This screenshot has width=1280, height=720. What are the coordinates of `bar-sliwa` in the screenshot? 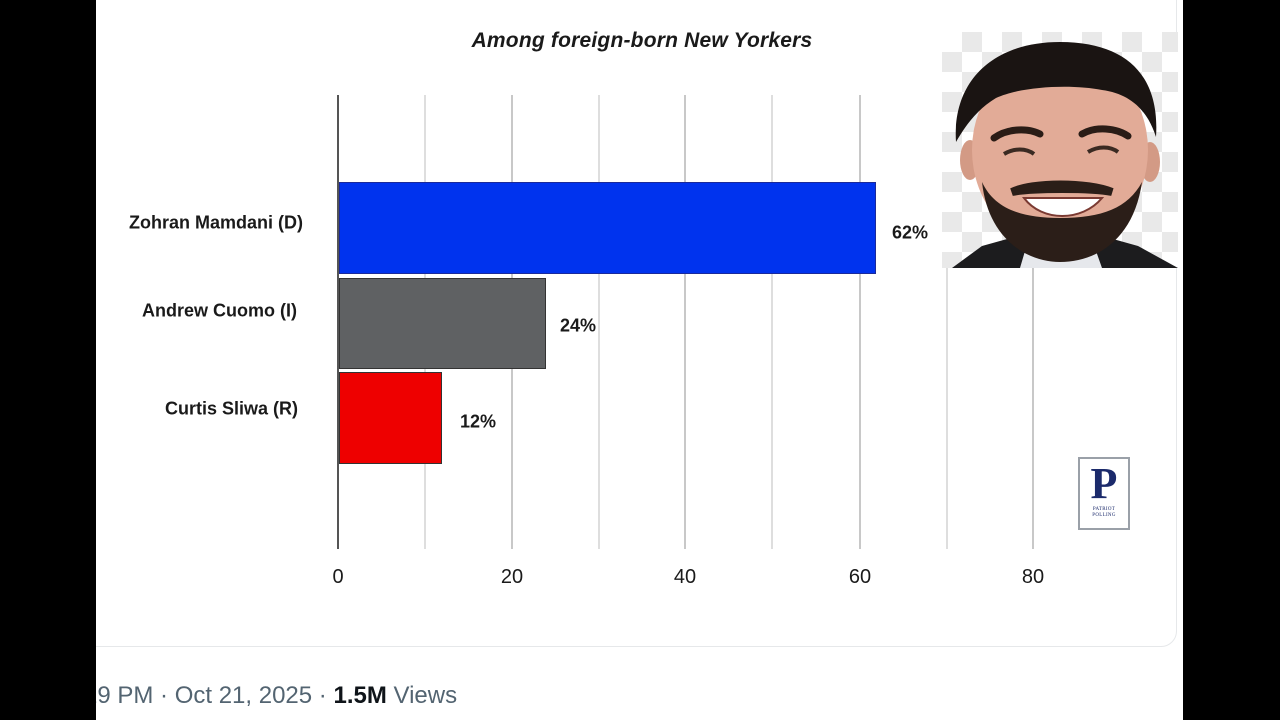 It's located at (390, 418).